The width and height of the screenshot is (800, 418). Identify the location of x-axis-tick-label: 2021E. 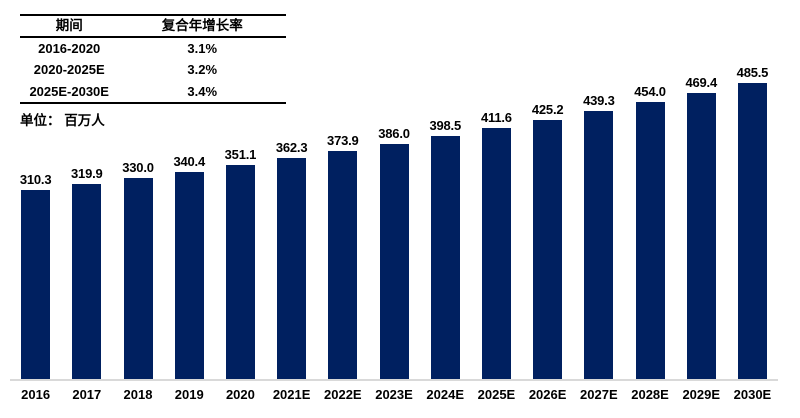
(291, 394).